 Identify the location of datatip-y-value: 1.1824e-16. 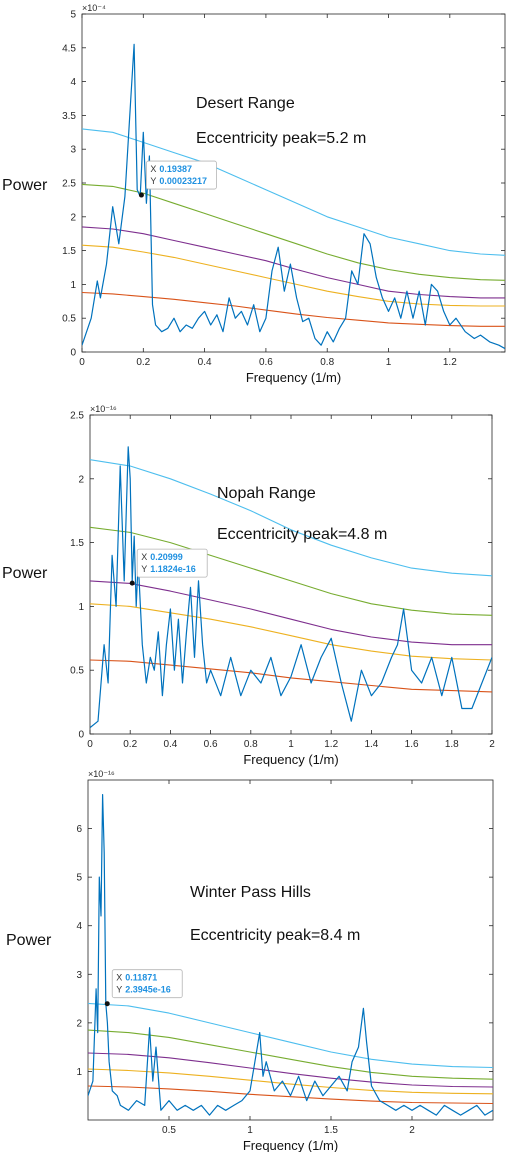
(173, 569).